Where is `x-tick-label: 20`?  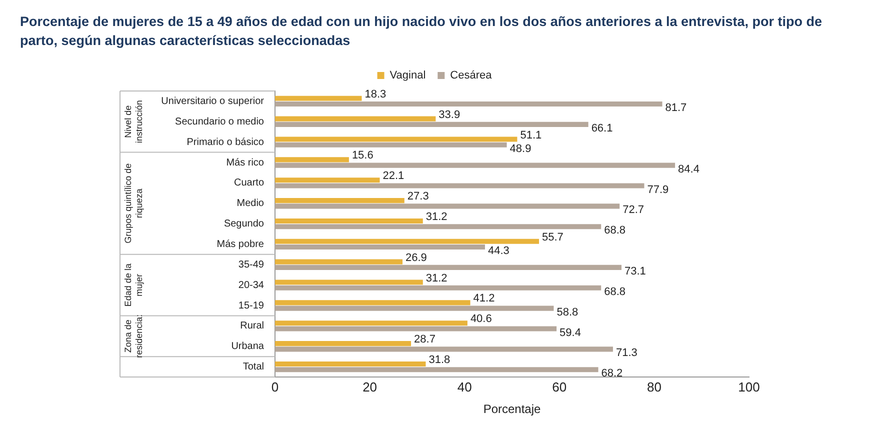 x-tick-label: 20 is located at coordinates (370, 386).